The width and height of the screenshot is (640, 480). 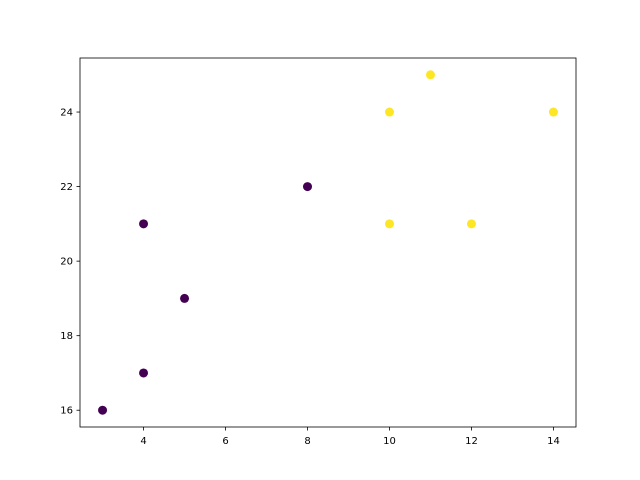 What do you see at coordinates (66, 187) in the screenshot?
I see `y-tick-label: 22` at bounding box center [66, 187].